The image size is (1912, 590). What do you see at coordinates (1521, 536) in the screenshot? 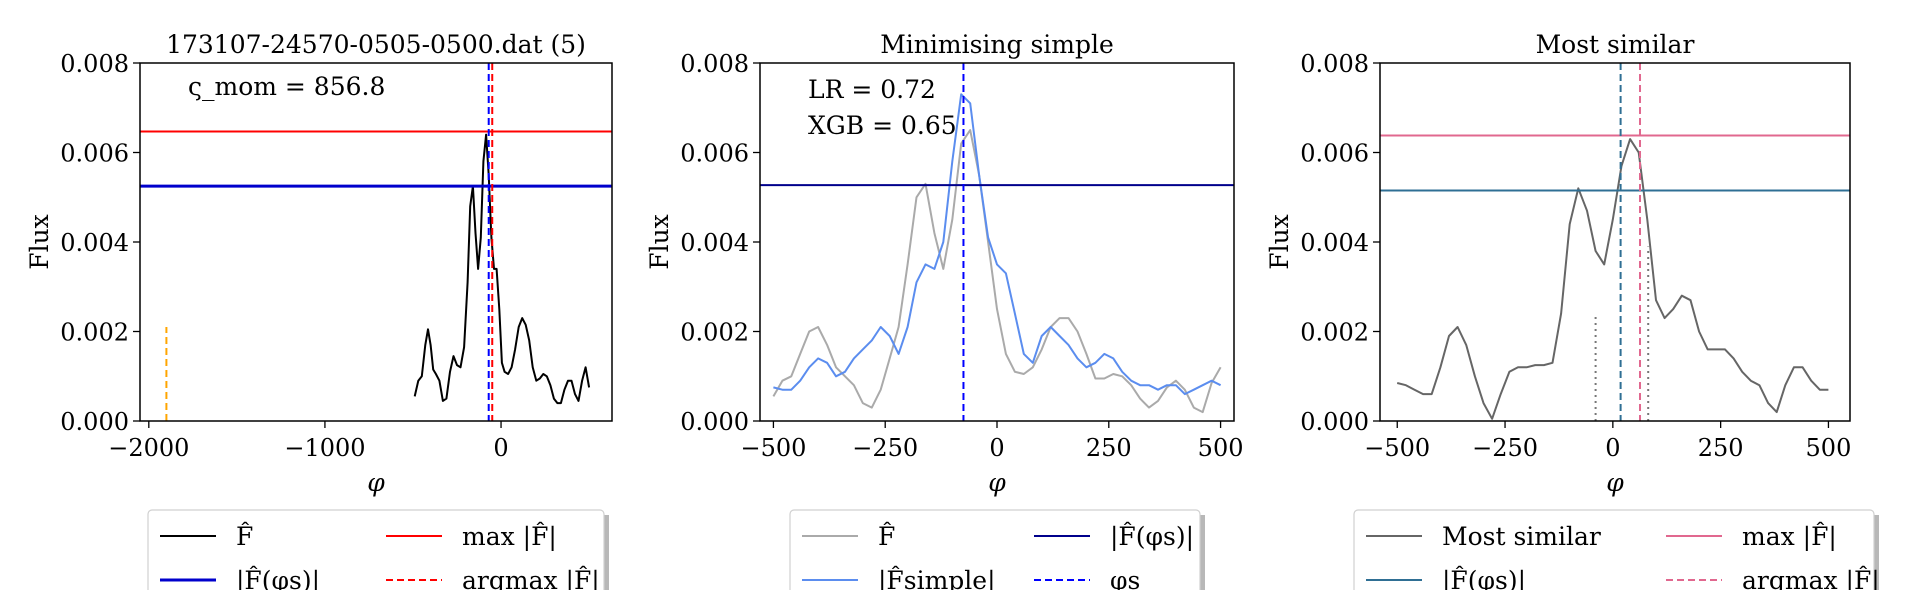
I see `legend-label: Most similar` at bounding box center [1521, 536].